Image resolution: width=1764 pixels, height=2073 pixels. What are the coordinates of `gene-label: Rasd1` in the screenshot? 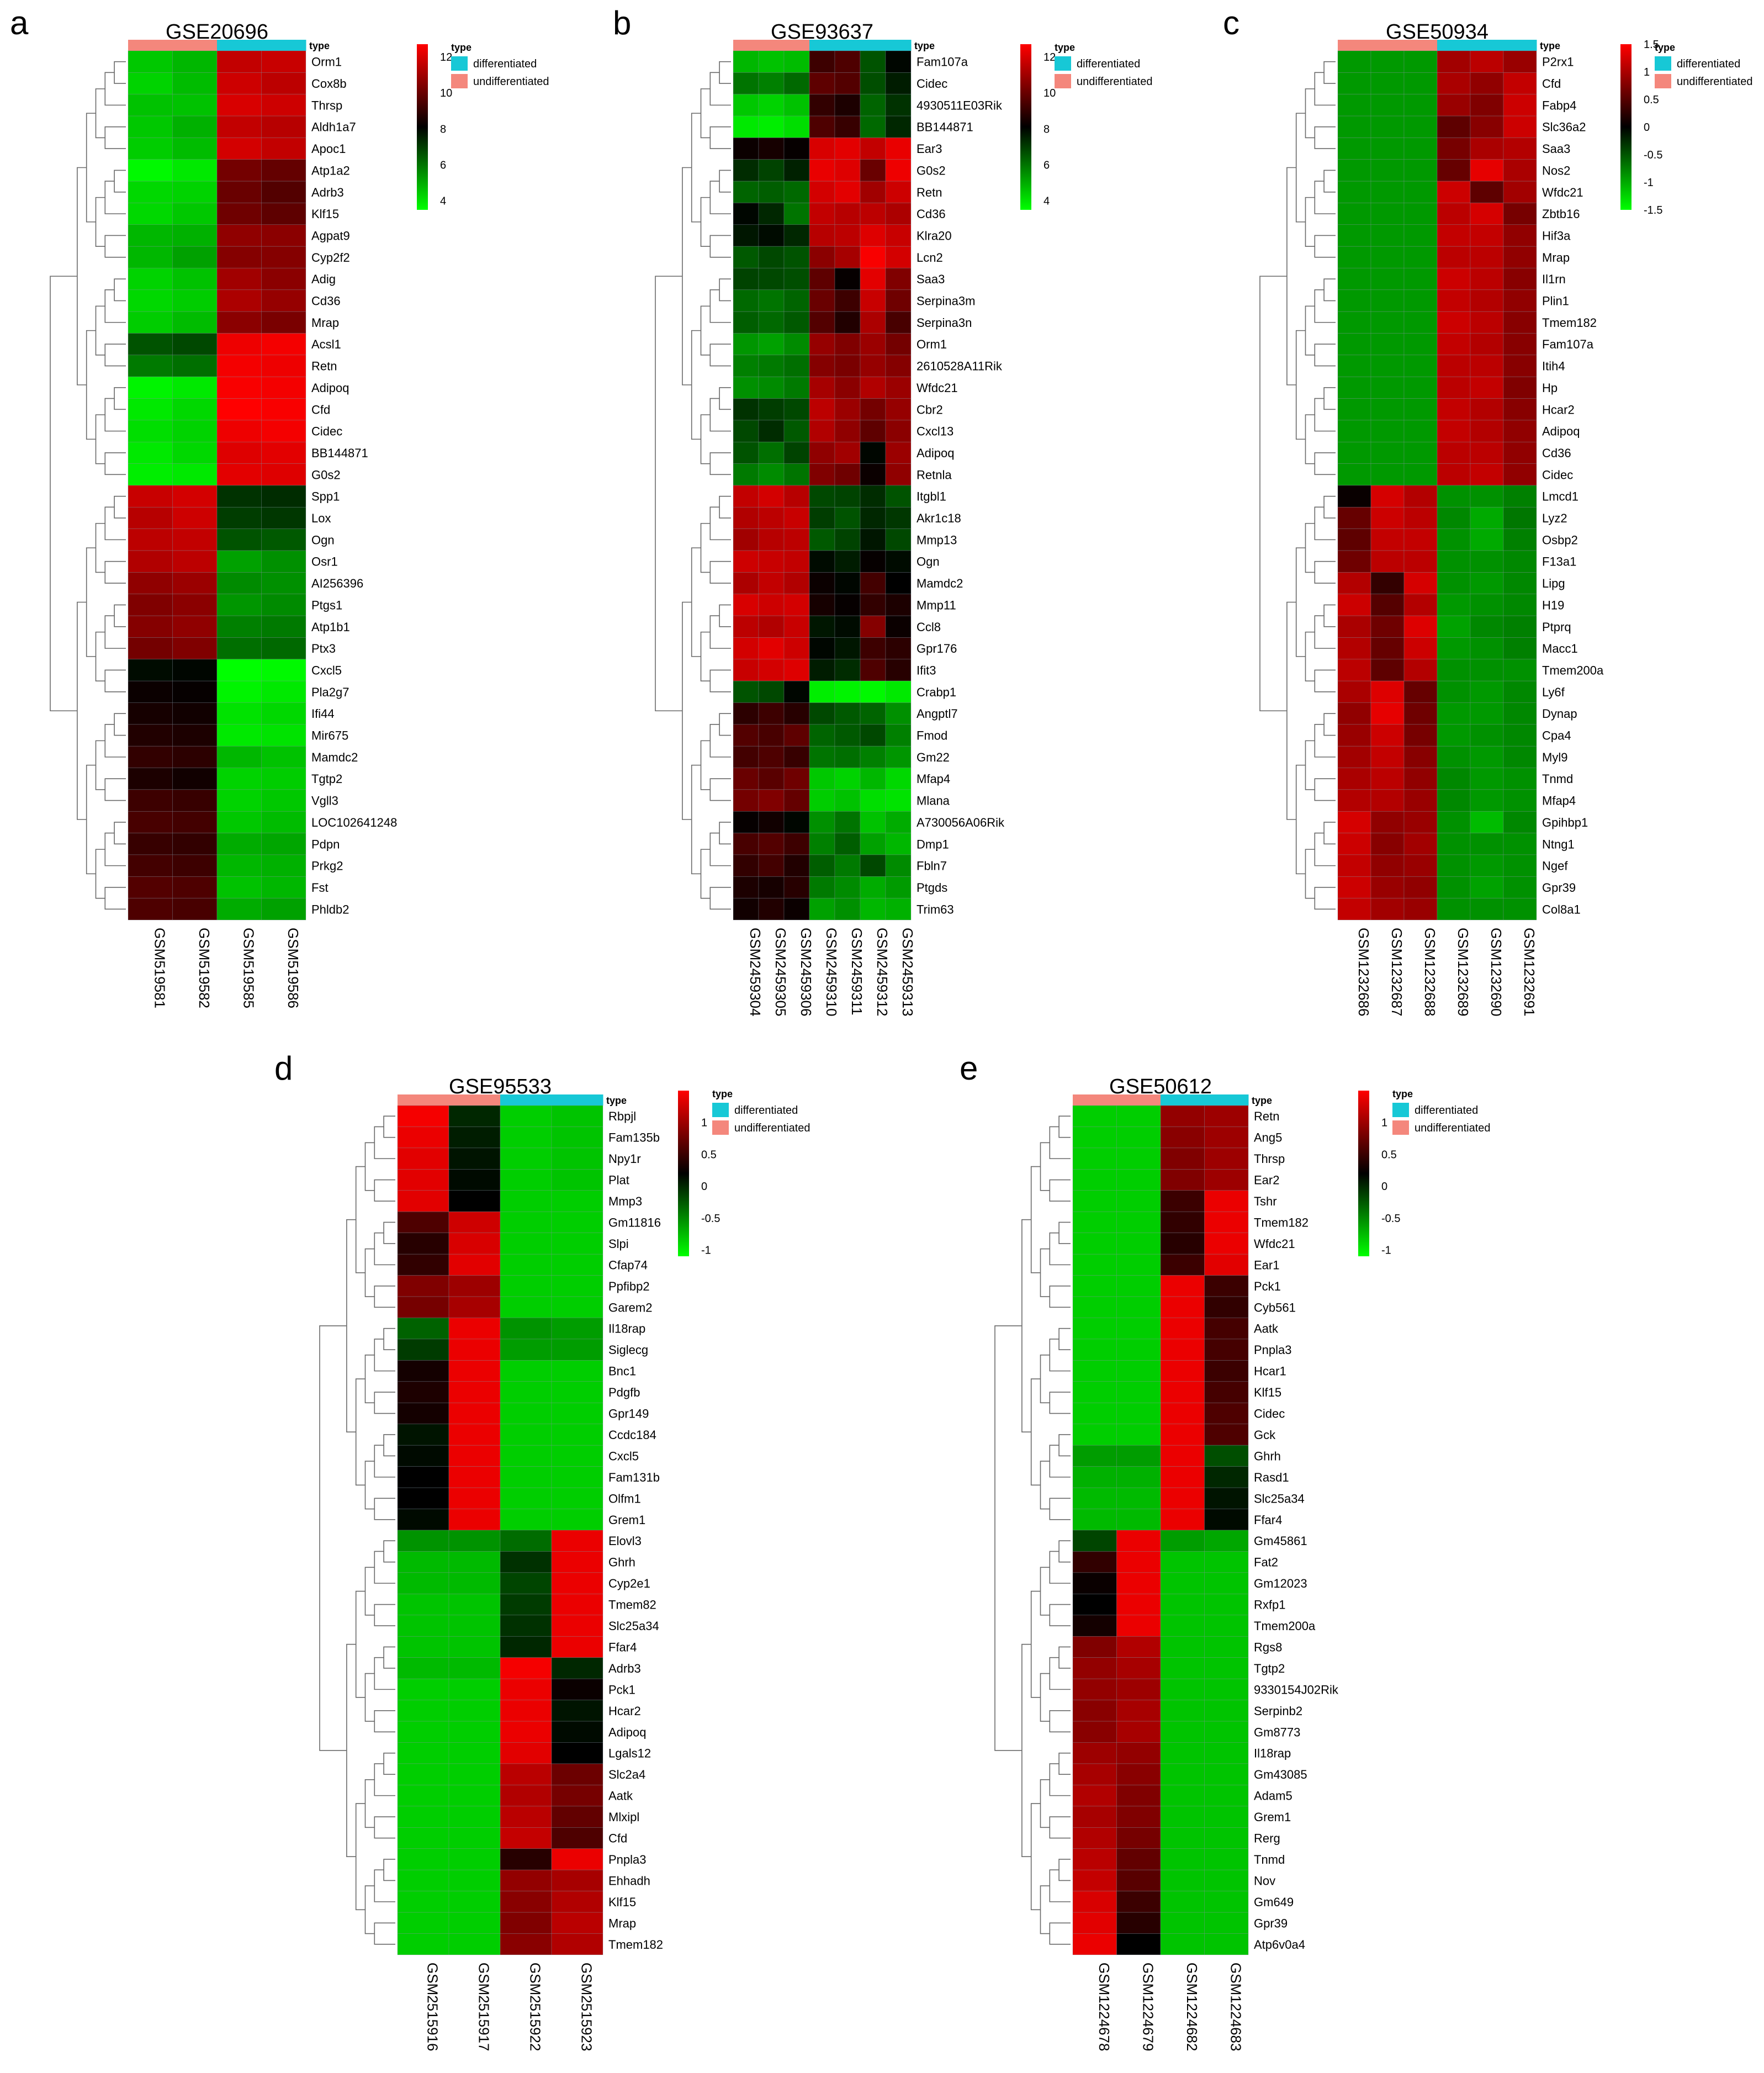 It's located at (1272, 1477).